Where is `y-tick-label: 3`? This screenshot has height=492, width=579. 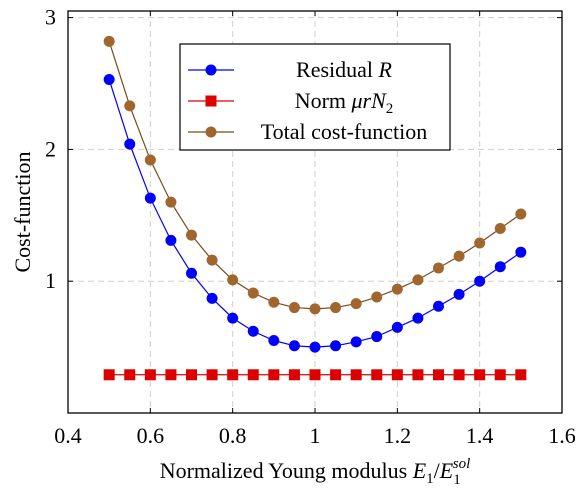 y-tick-label: 3 is located at coordinates (50, 17).